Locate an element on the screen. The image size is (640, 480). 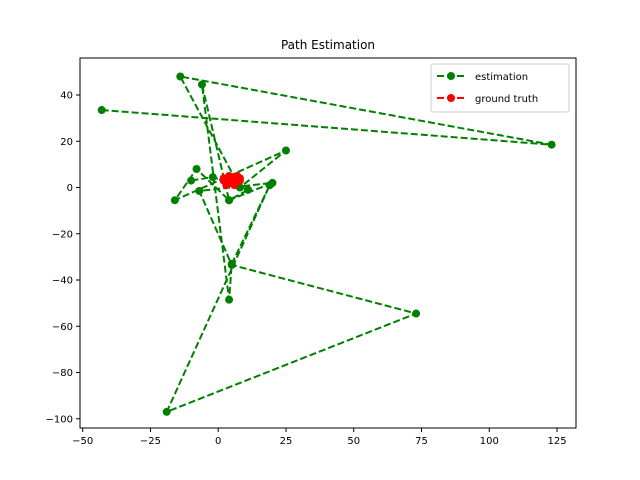
legend-ground-truth-marker is located at coordinates (451, 98).